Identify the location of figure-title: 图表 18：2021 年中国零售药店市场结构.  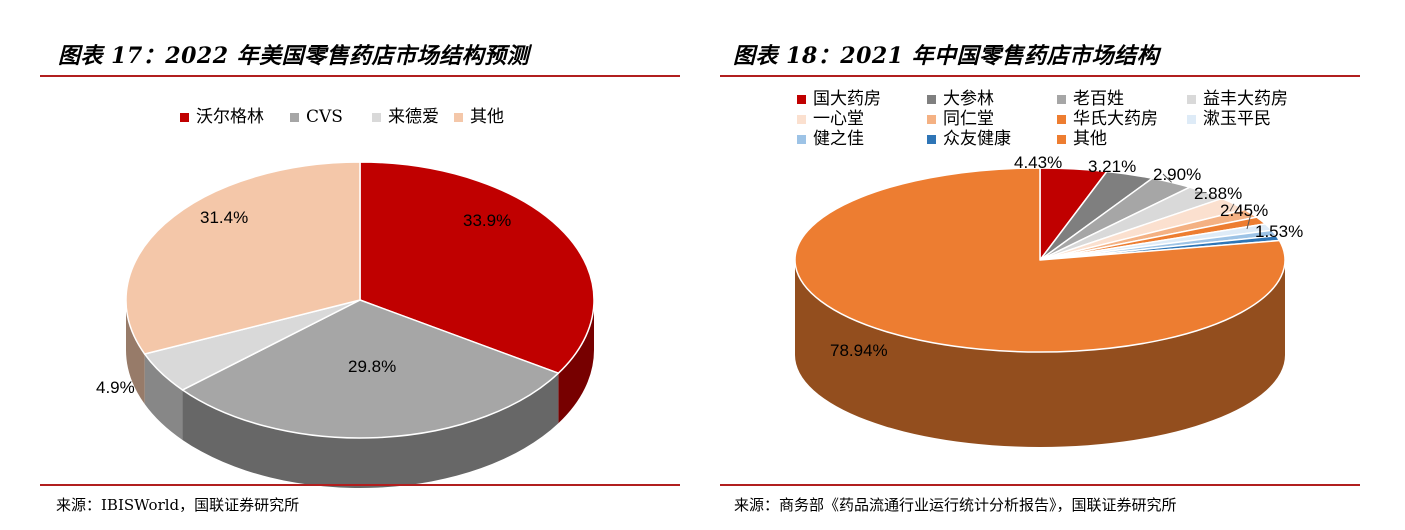
(946, 56).